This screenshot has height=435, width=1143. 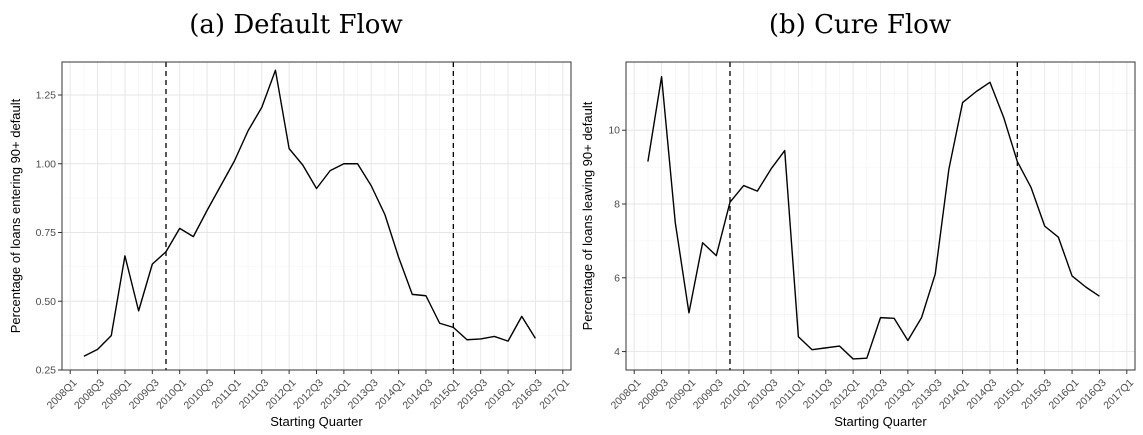 What do you see at coordinates (46, 164) in the screenshot?
I see `y-tick-label: 1.00` at bounding box center [46, 164].